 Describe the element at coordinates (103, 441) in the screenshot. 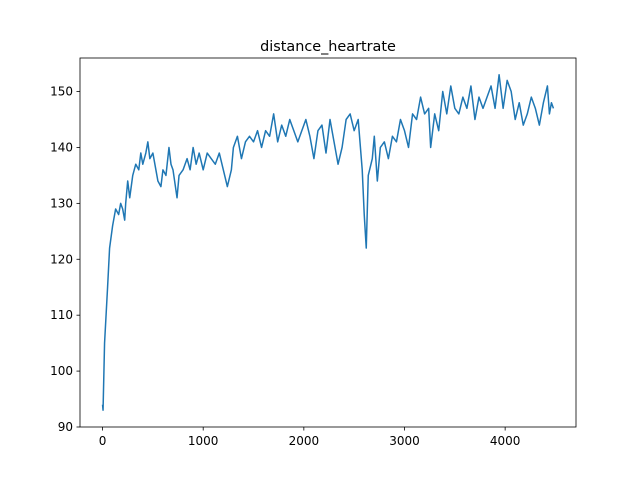

I see `x-tick-label: 0` at that location.